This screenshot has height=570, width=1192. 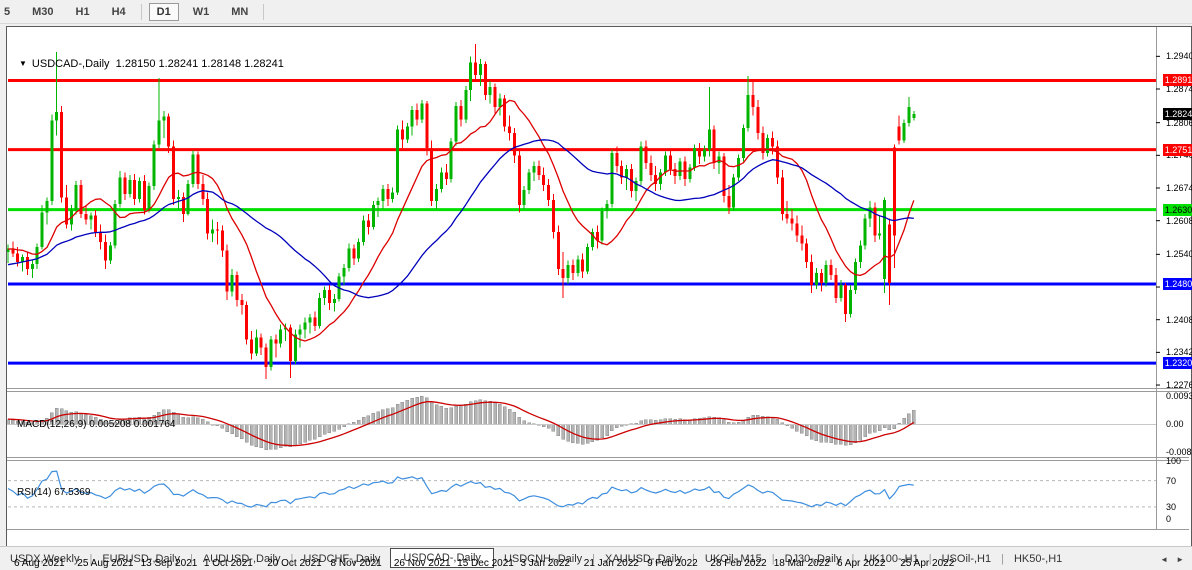 I want to click on tab-usdcad-daily: USDCAD-,Daily, so click(x=442, y=558).